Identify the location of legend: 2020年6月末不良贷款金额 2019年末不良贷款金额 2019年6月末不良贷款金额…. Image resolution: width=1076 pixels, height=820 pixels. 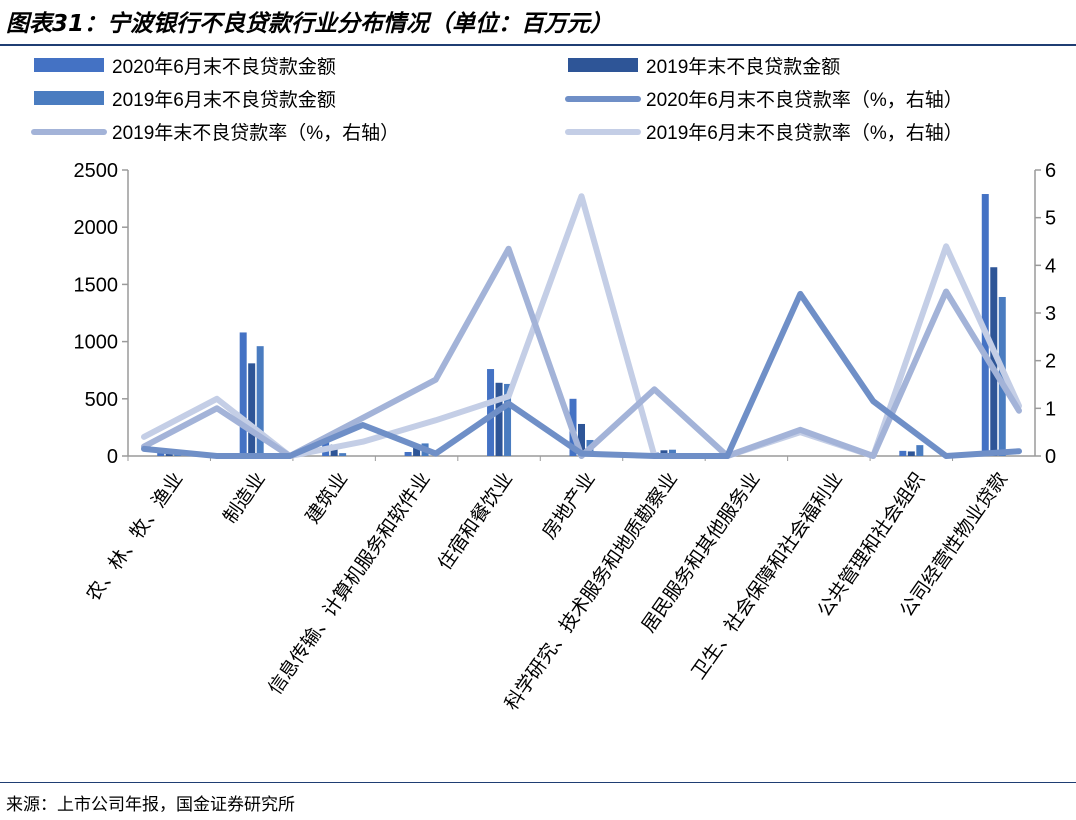
(497, 100).